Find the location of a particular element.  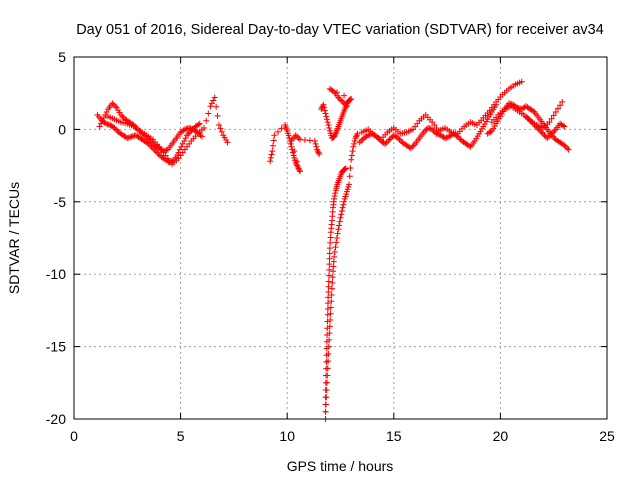

y-tick-label: -15 is located at coordinates (56, 347).